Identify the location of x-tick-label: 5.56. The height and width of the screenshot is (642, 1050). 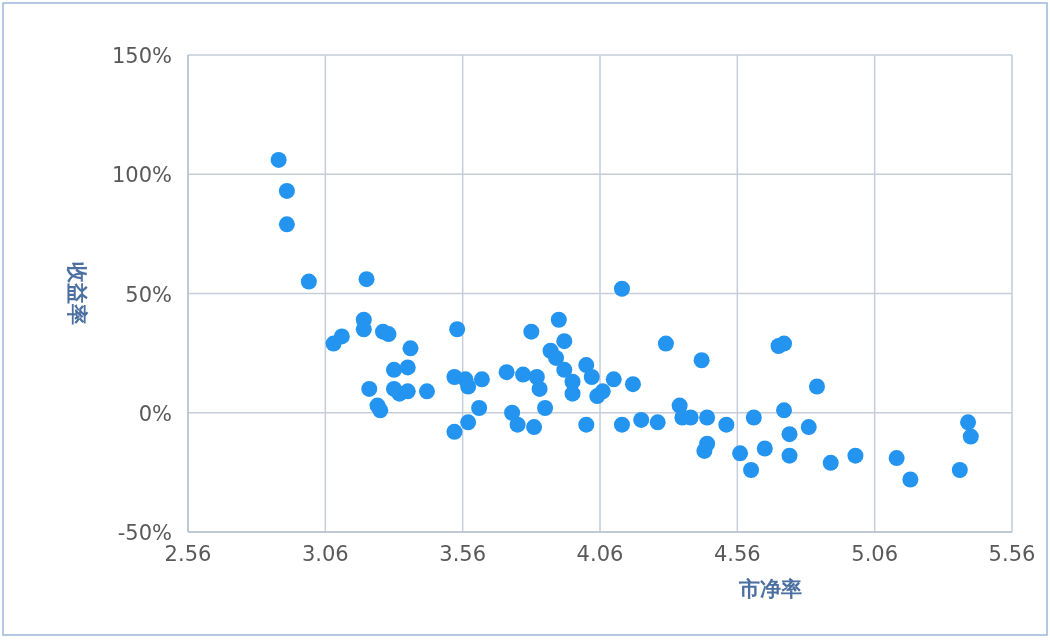
(1012, 554).